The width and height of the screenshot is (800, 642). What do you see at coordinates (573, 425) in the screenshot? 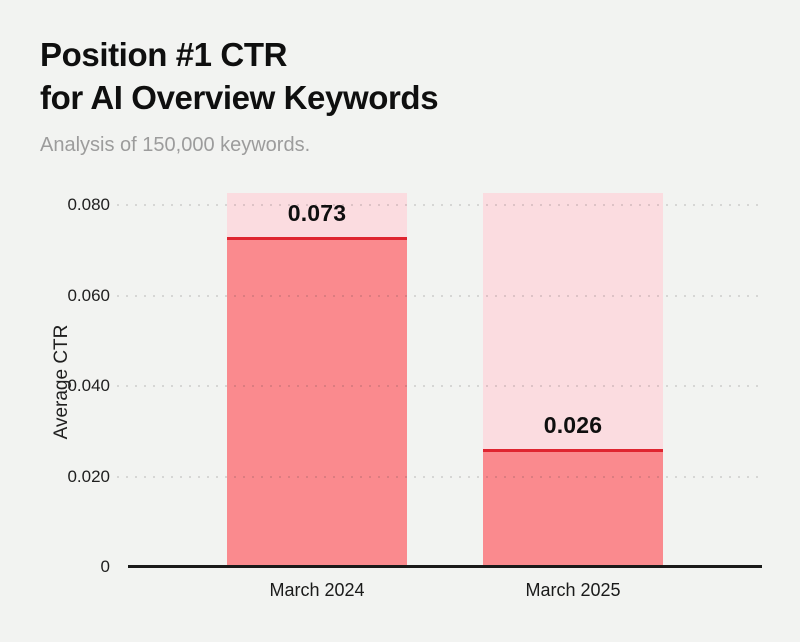
I see `bar-value-label: 0.026` at bounding box center [573, 425].